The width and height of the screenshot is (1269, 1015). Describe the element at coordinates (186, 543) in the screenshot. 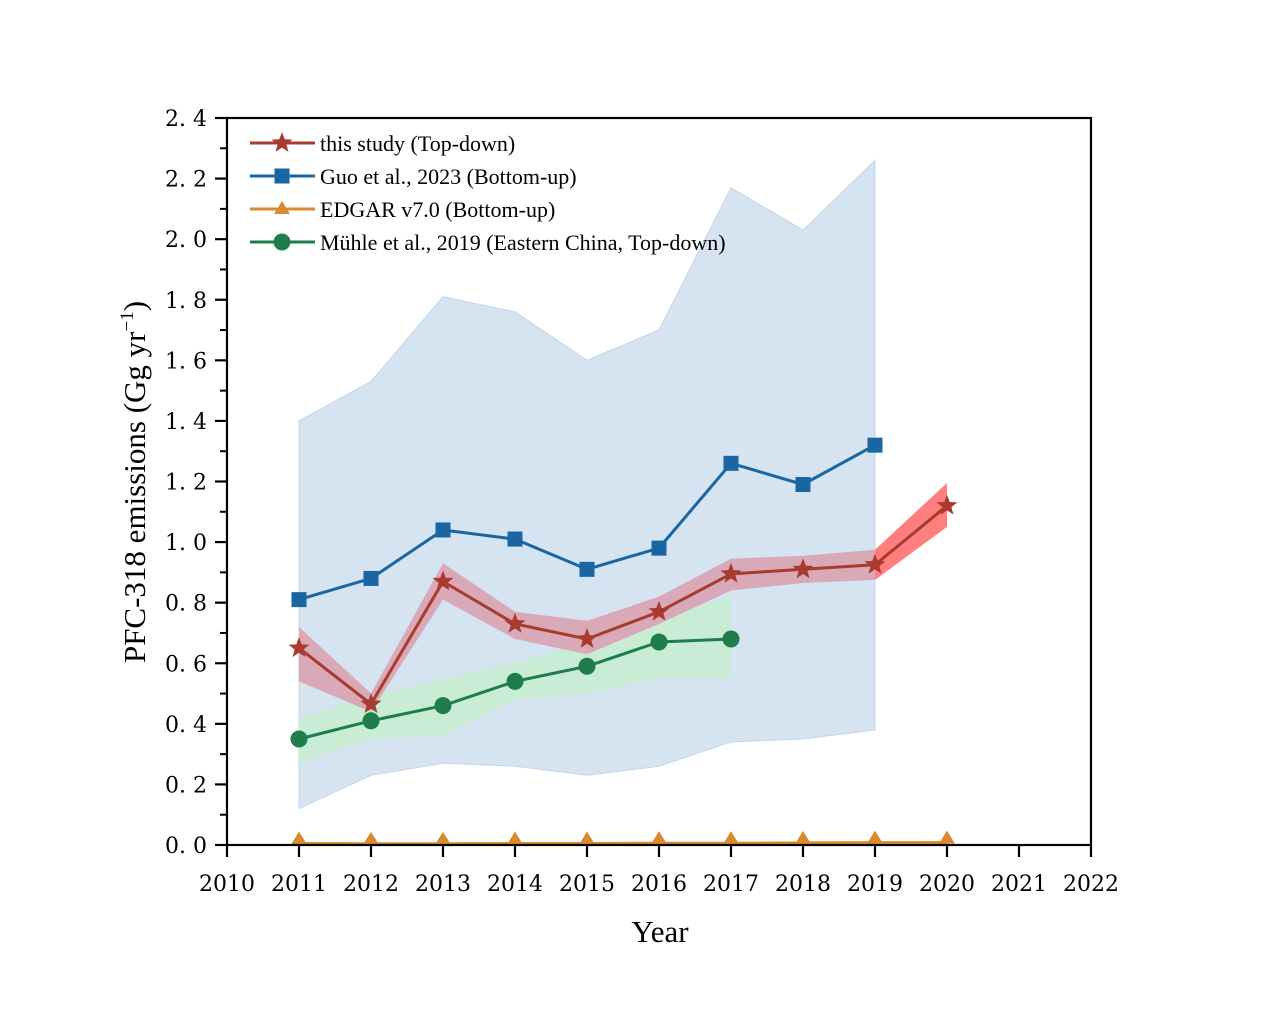

I see `y-tick-label: 1. 0` at that location.